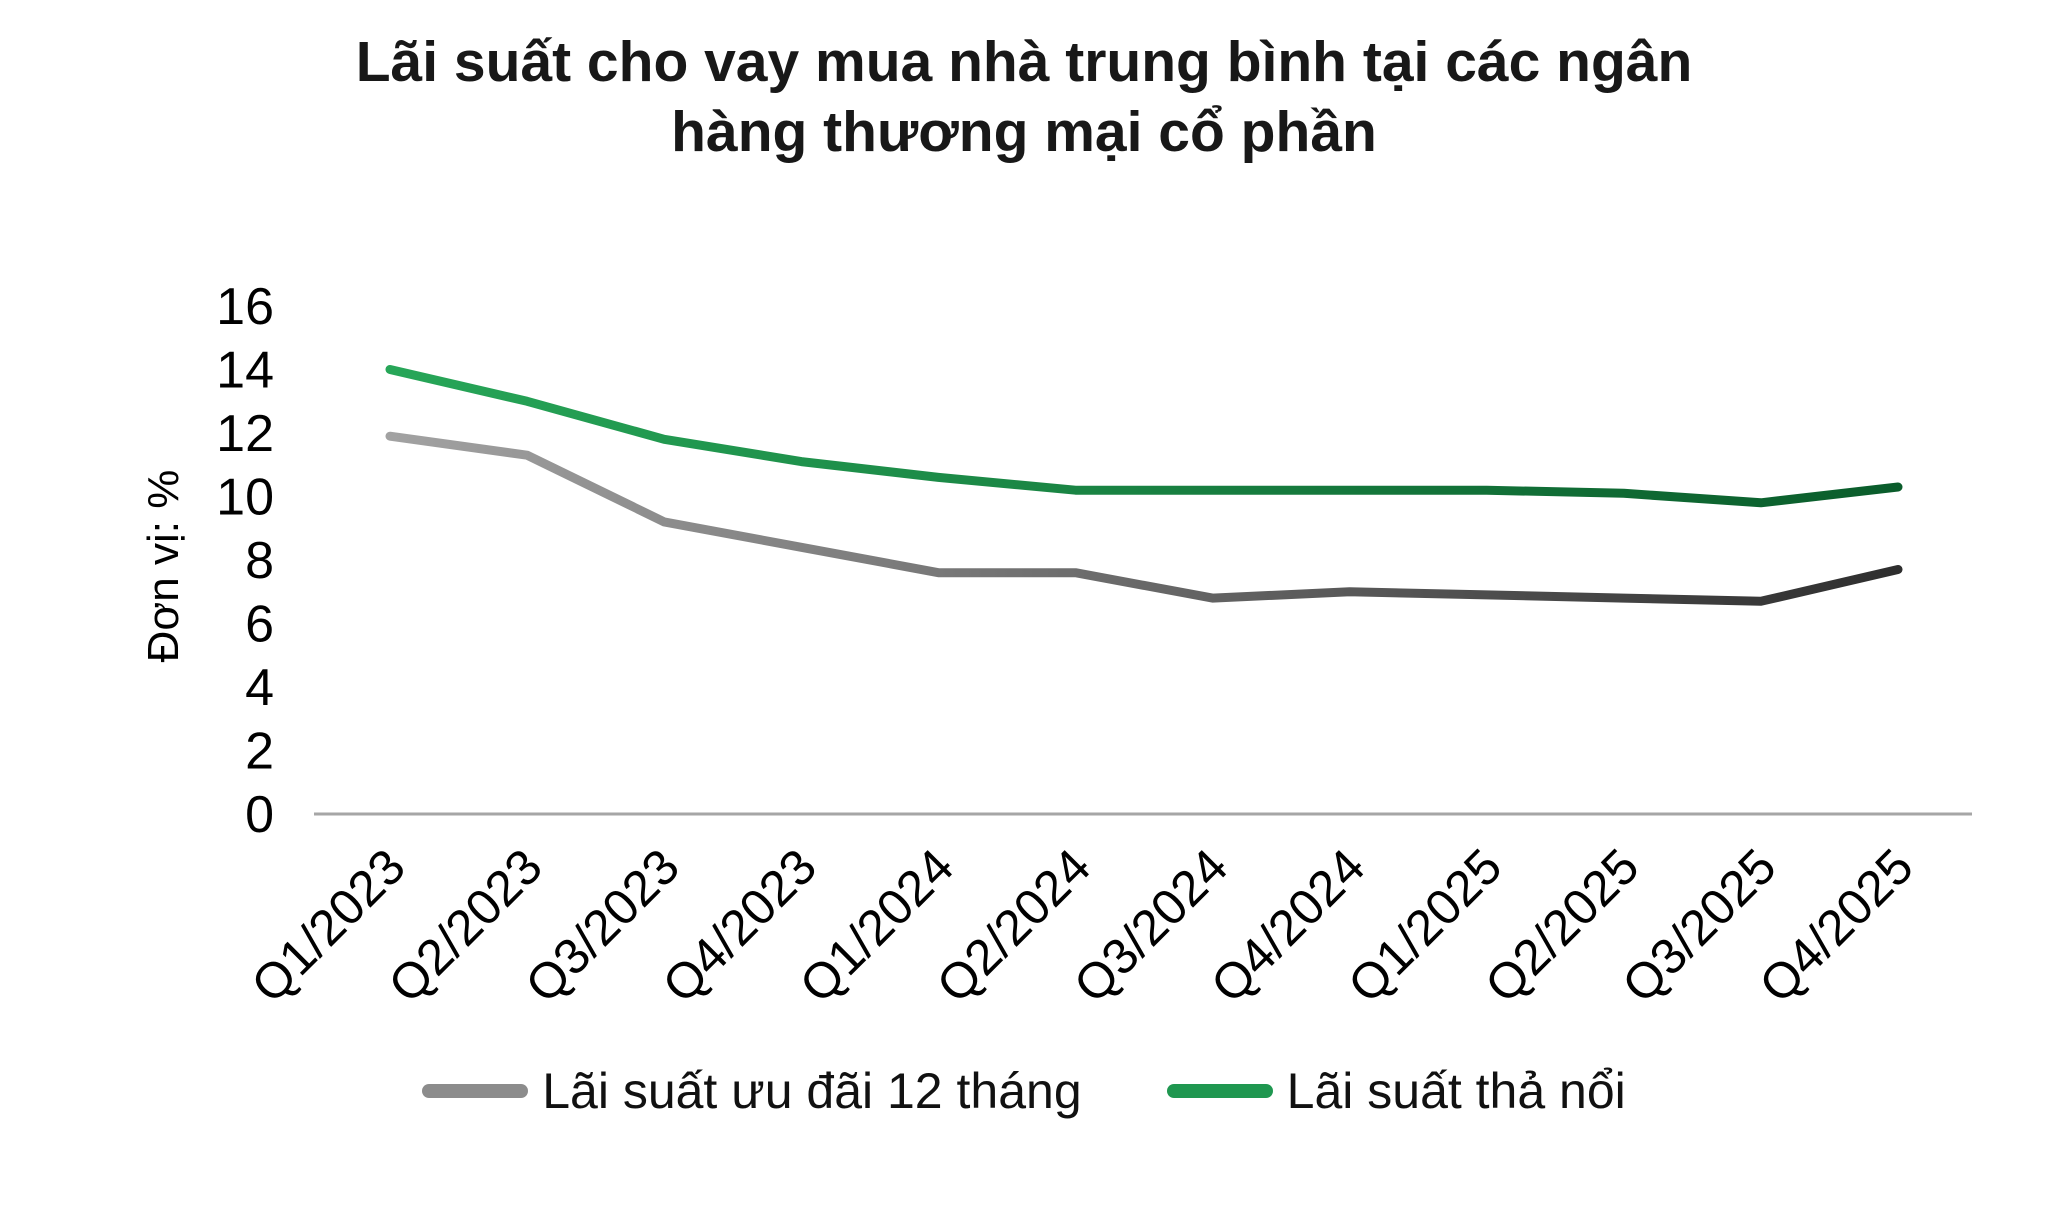 The image size is (2048, 1220). What do you see at coordinates (245, 371) in the screenshot?
I see `y-tick-label: 14` at bounding box center [245, 371].